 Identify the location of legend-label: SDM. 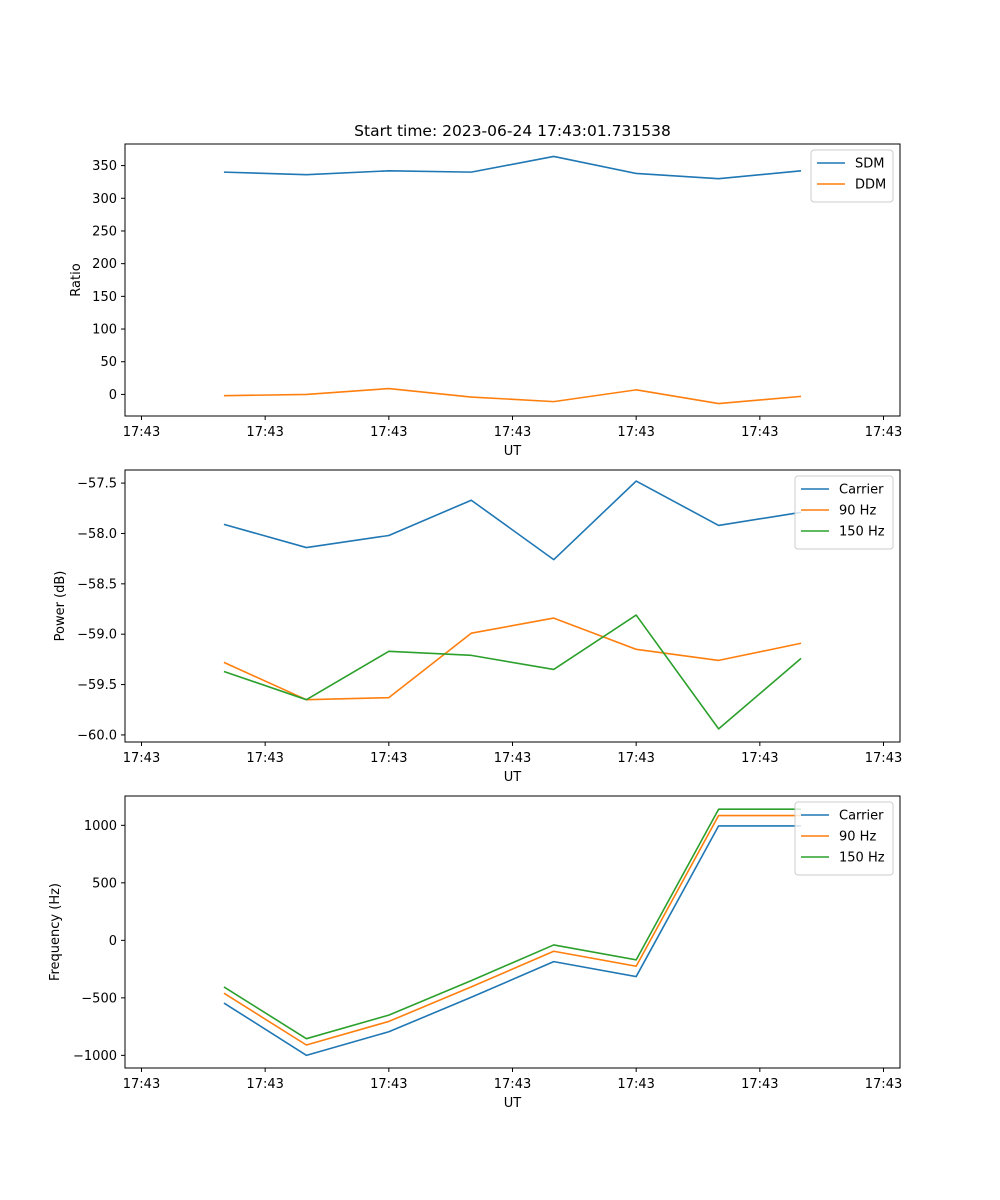
(869, 164).